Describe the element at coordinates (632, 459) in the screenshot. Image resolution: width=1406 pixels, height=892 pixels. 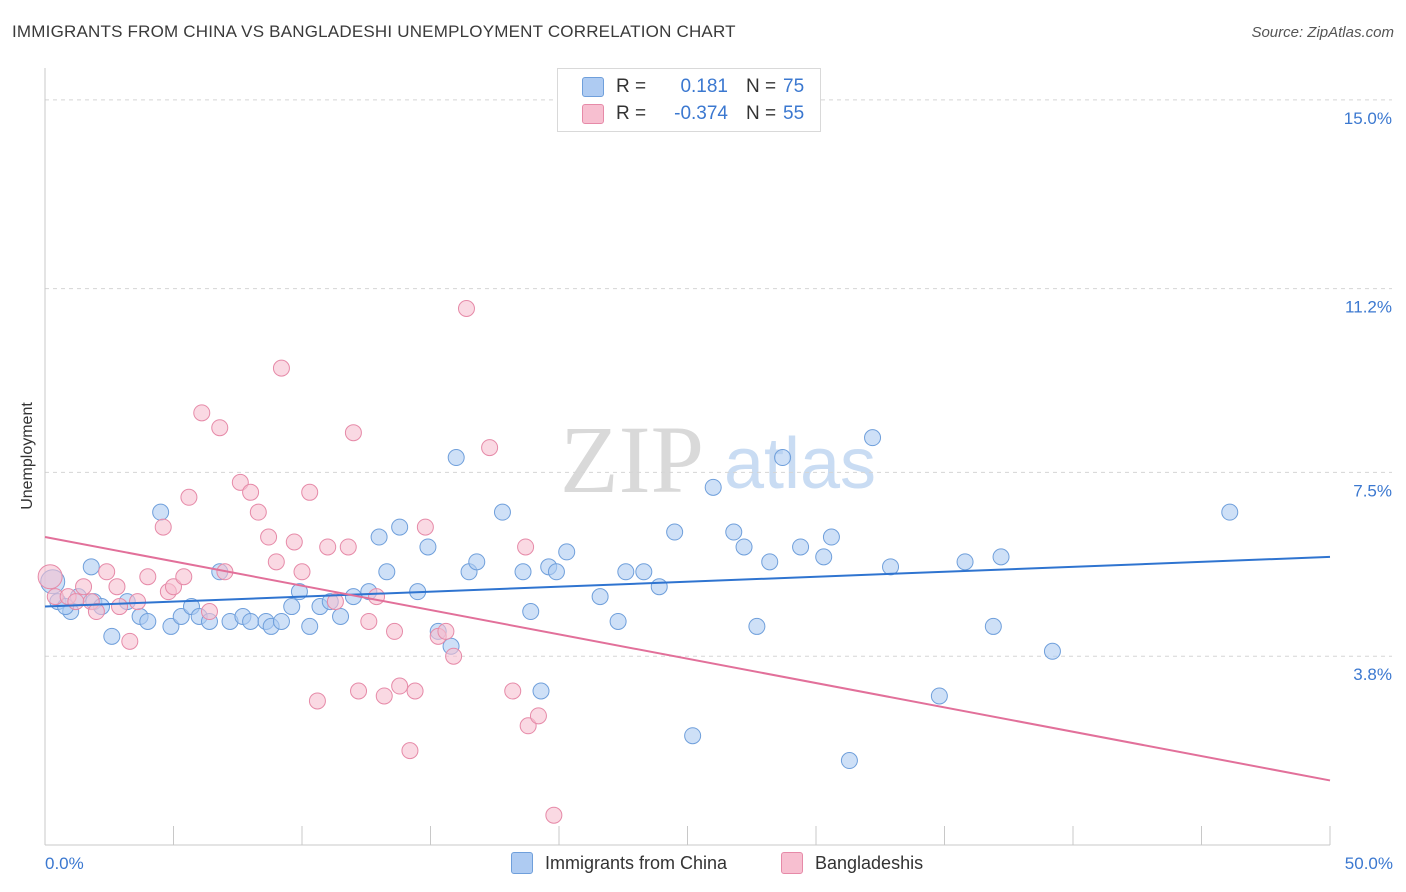
I see `watermark-zip: ZIP` at that location.